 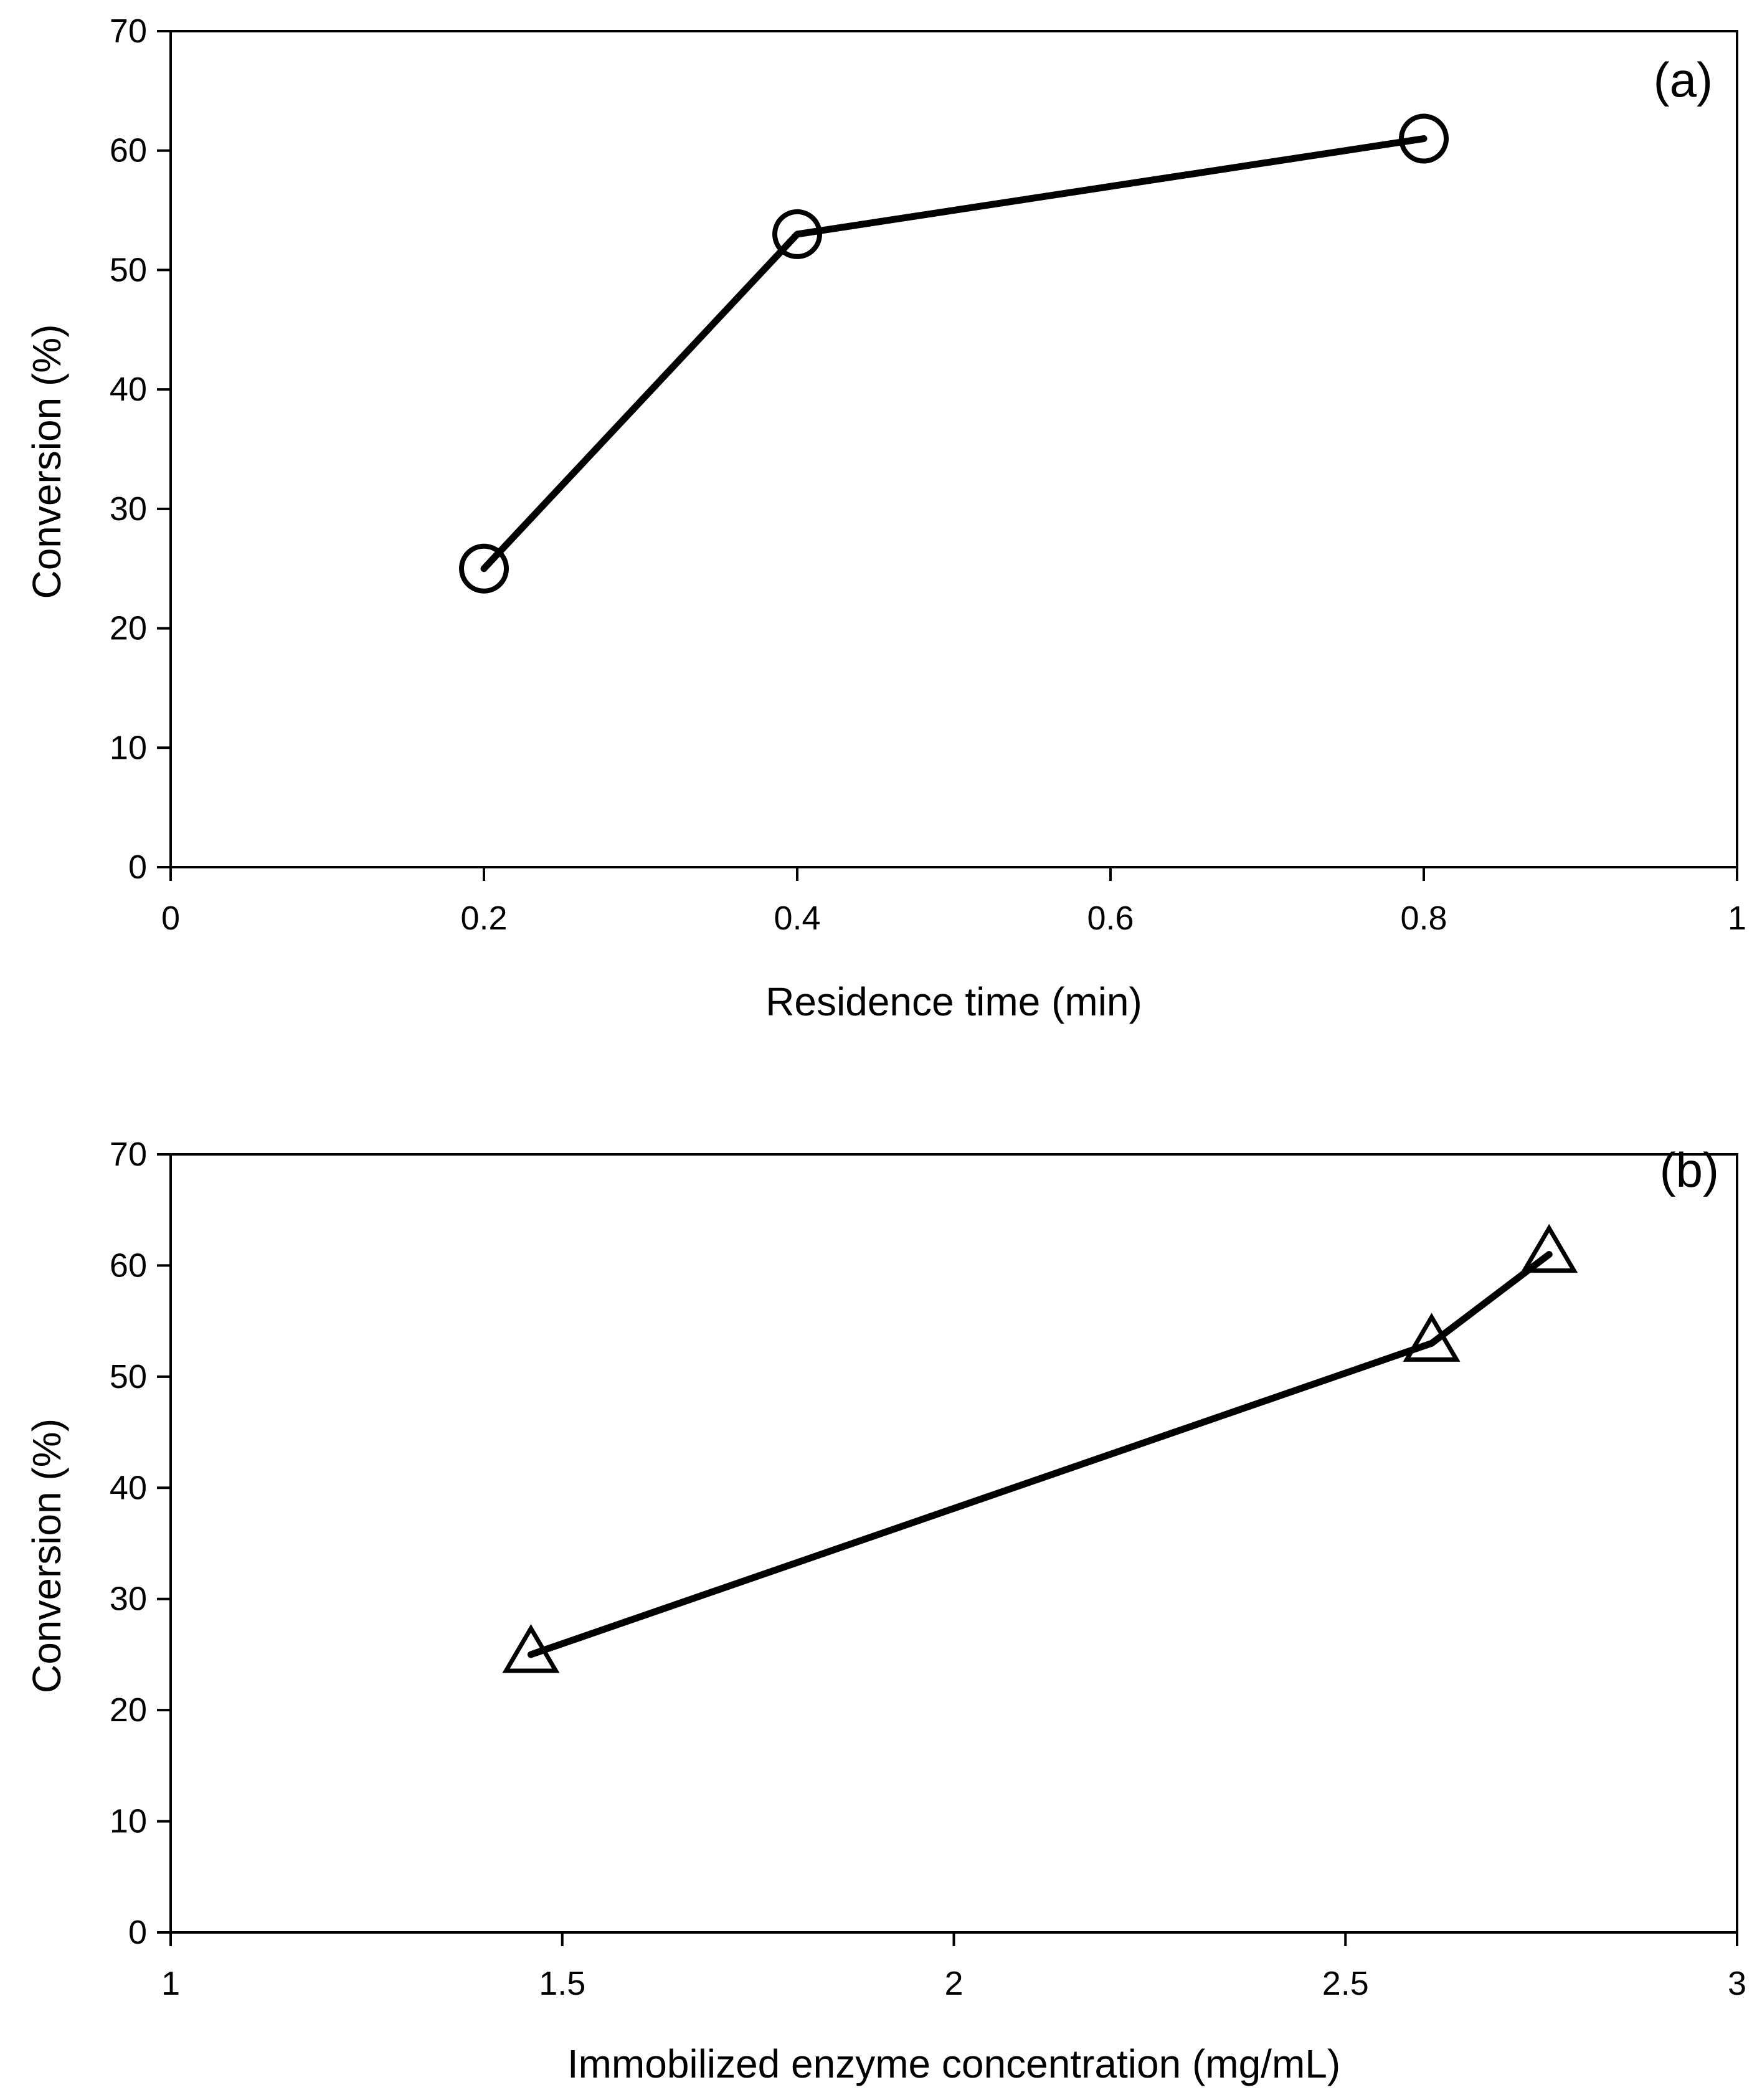 I want to click on panel-label: (a), so click(x=1683, y=79).